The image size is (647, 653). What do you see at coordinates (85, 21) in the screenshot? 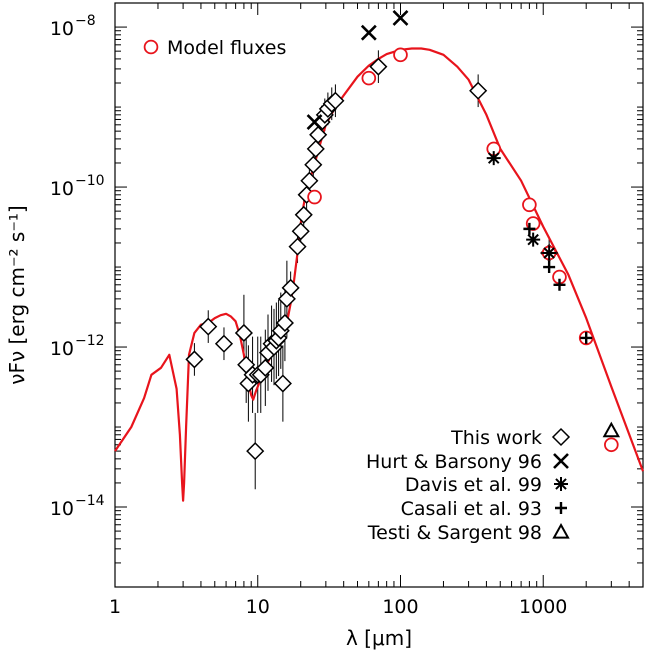
I see `y-tick-exponent: −8` at bounding box center [85, 21].